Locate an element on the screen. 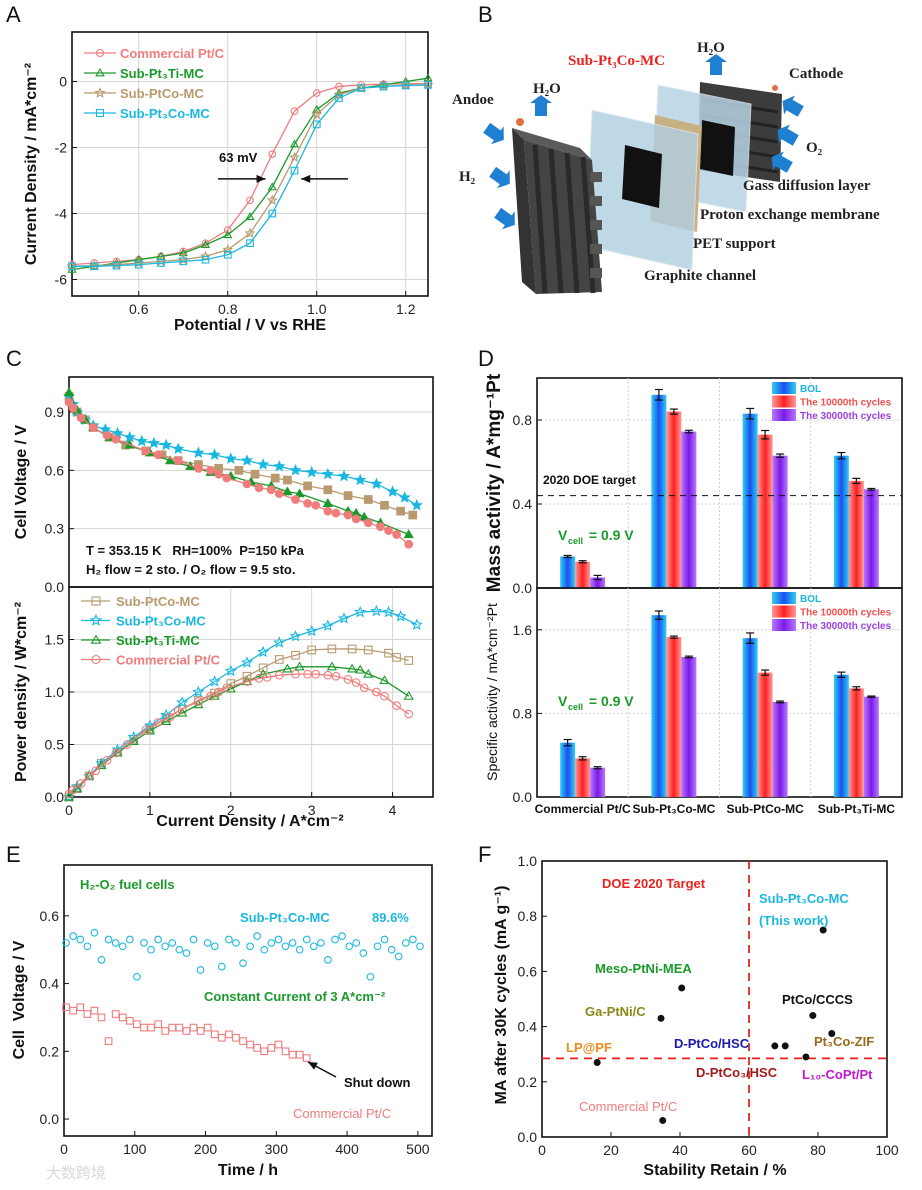  y-axis-label: Power density / W*cm⁻² is located at coordinates (21, 692).